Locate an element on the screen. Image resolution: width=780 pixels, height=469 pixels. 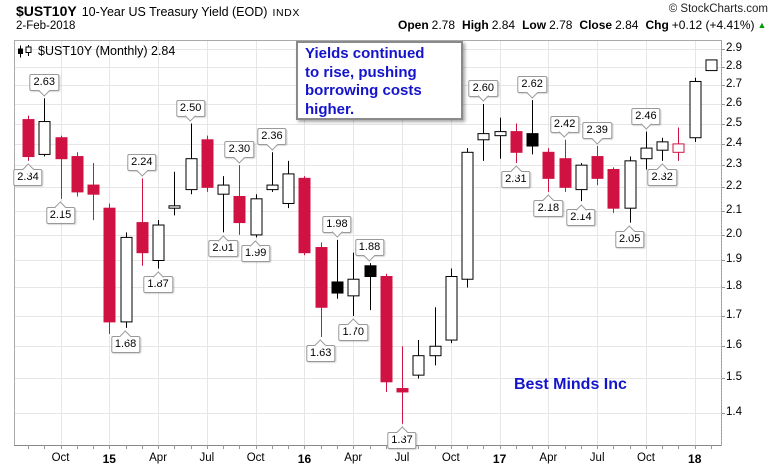
callout-text: 1.98 is located at coordinates (337, 223).